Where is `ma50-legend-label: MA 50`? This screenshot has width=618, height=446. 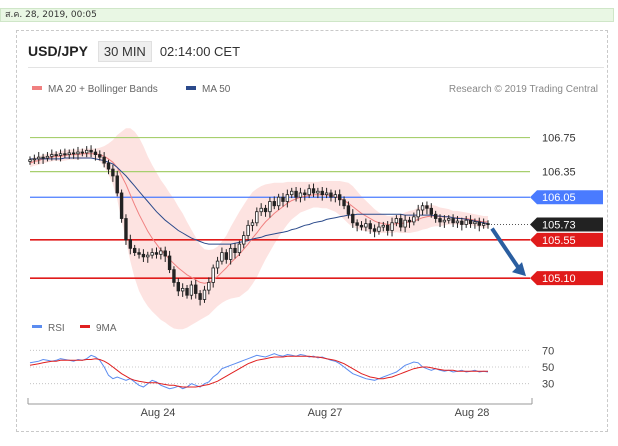 ma50-legend-label: MA 50 is located at coordinates (216, 89).